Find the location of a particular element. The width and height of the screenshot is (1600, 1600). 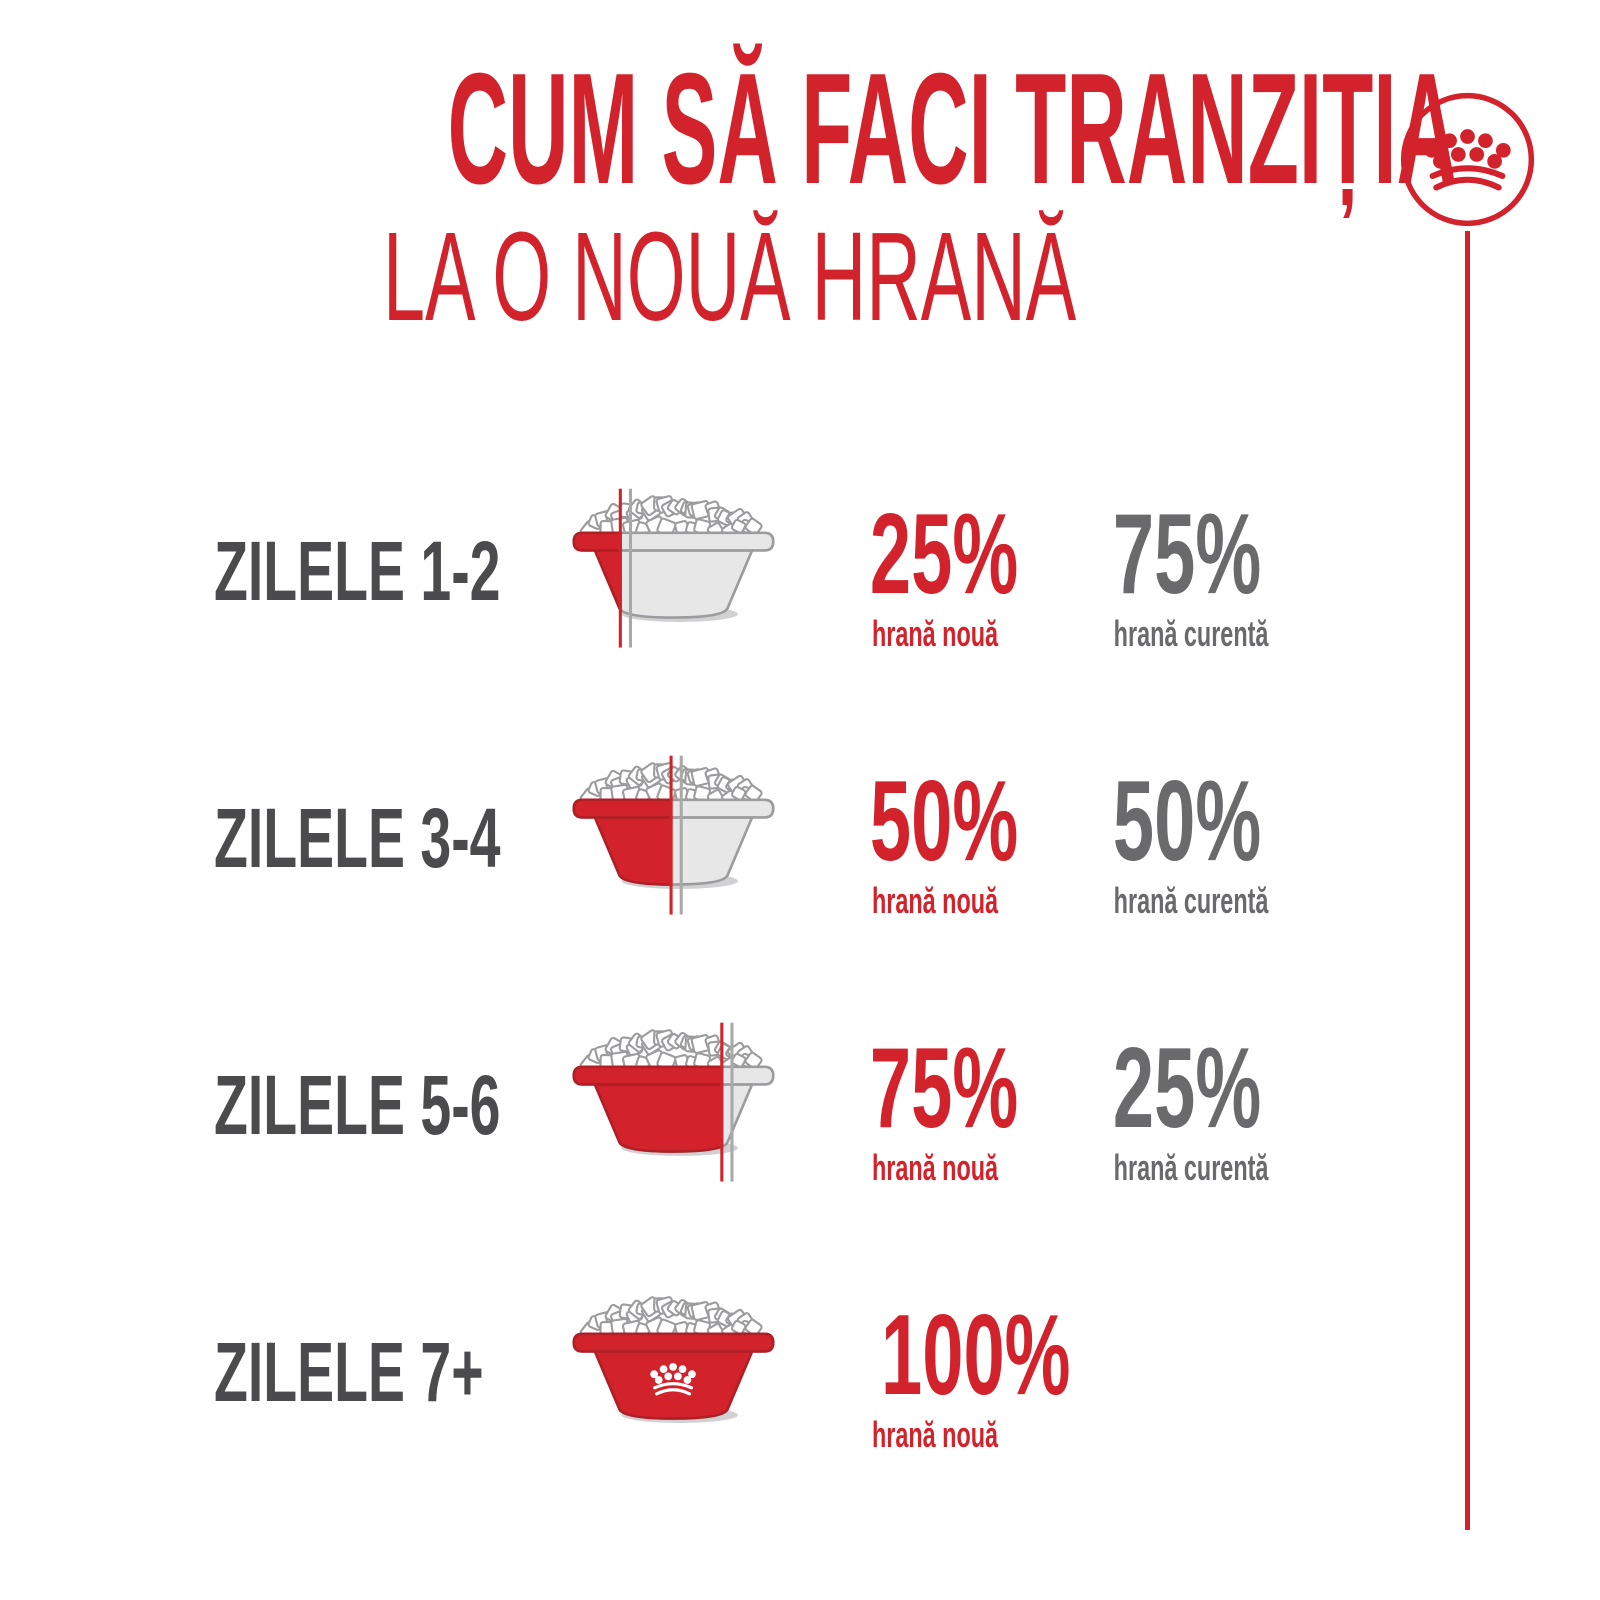

crown-emblem-icon is located at coordinates (673, 1379).